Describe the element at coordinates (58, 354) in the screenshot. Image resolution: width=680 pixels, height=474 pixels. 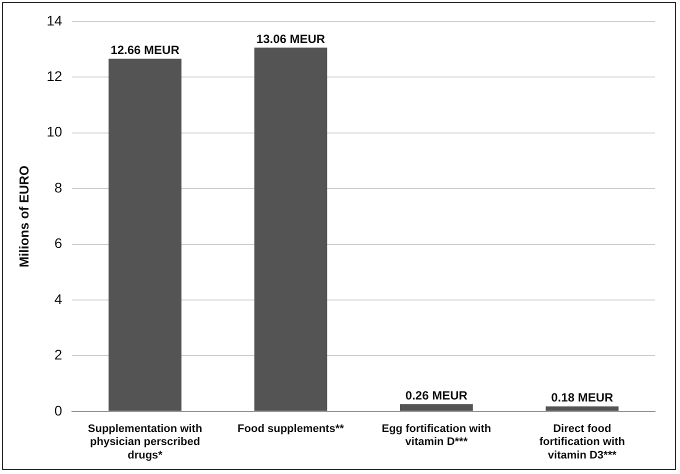
I see `y-tick-label: 2` at that location.